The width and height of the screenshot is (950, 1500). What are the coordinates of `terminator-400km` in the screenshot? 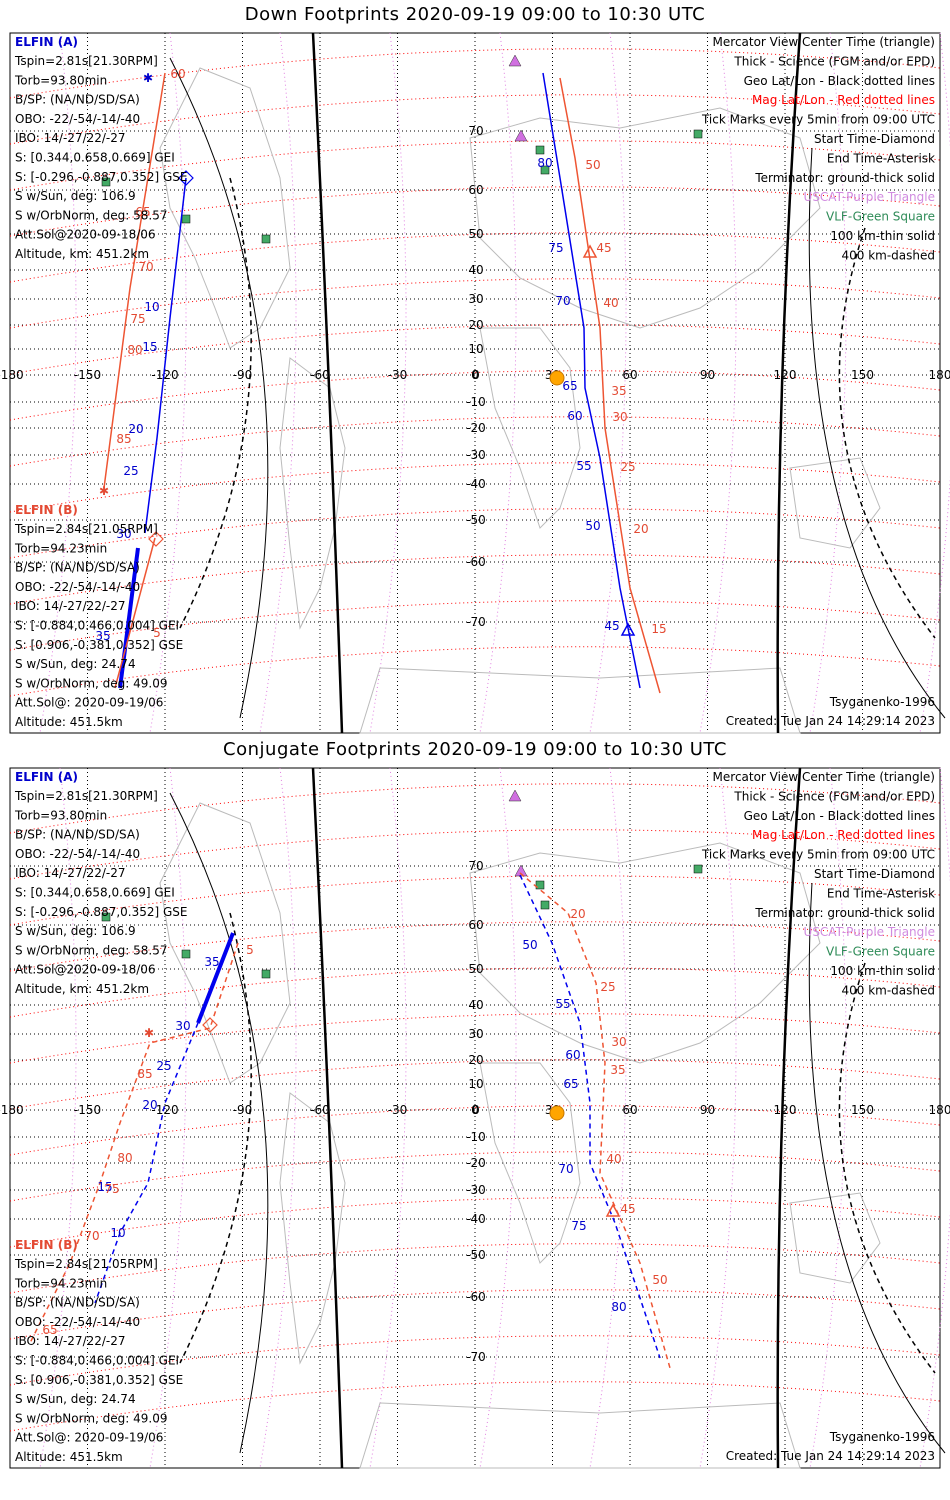 It's located at (215, 403).